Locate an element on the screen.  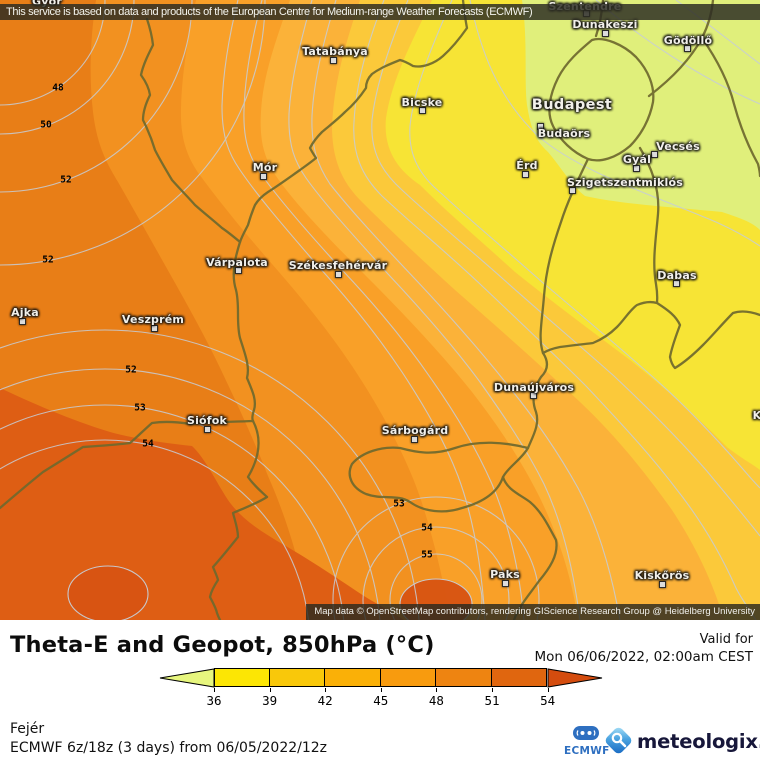
city-label-budaors: Budaörs is located at coordinates (564, 133).